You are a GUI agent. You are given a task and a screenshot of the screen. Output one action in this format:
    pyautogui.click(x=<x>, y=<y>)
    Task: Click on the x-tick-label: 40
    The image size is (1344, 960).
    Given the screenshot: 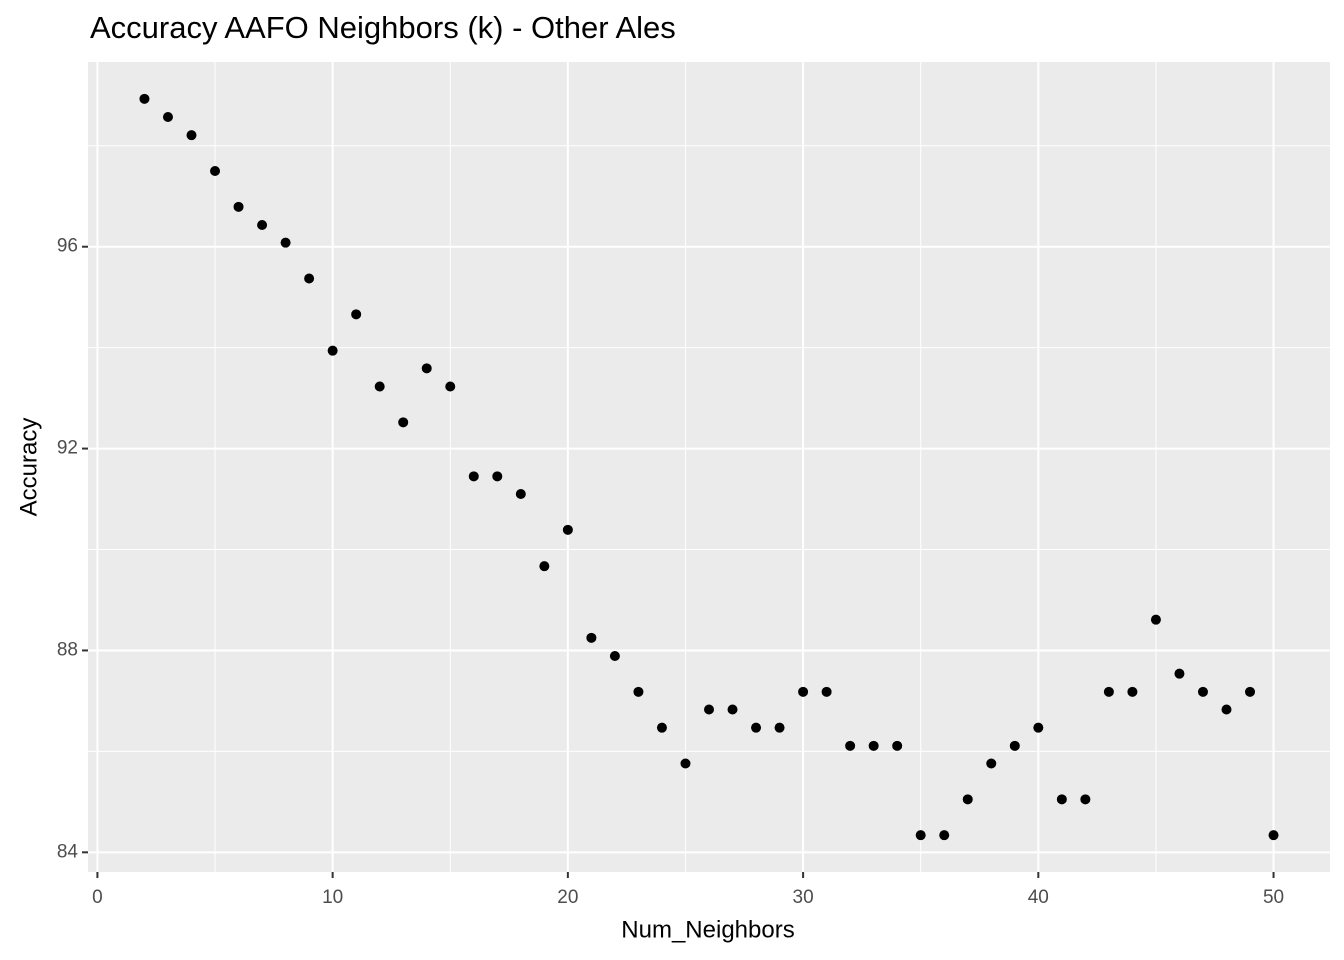 What is the action you would take?
    pyautogui.click(x=1038, y=897)
    